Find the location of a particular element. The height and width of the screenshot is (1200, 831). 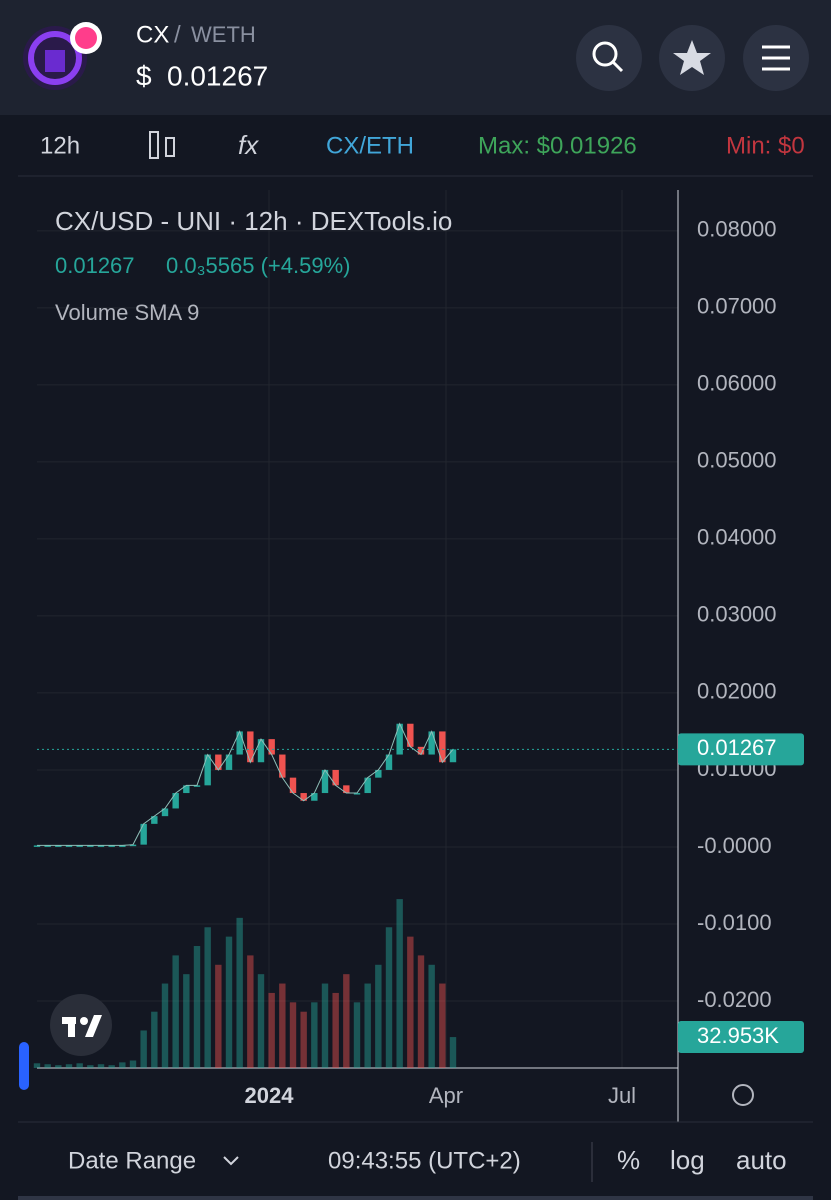

y-tick-label: 0.06000 is located at coordinates (737, 383).